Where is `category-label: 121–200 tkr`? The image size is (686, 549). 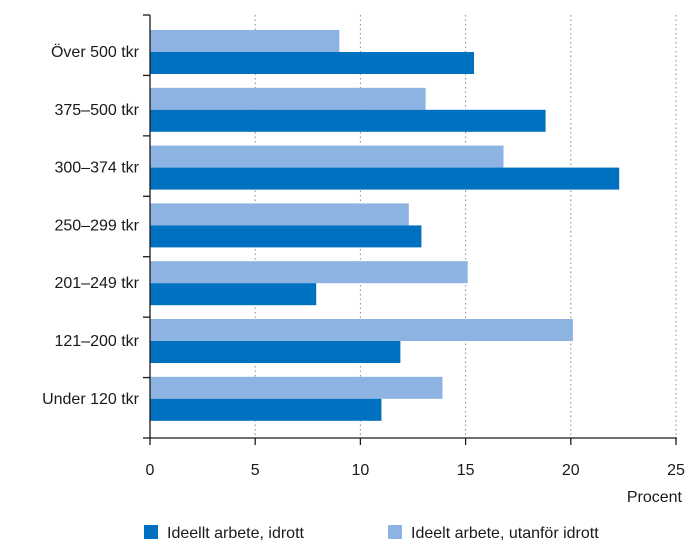
category-label: 121–200 tkr is located at coordinates (96, 341).